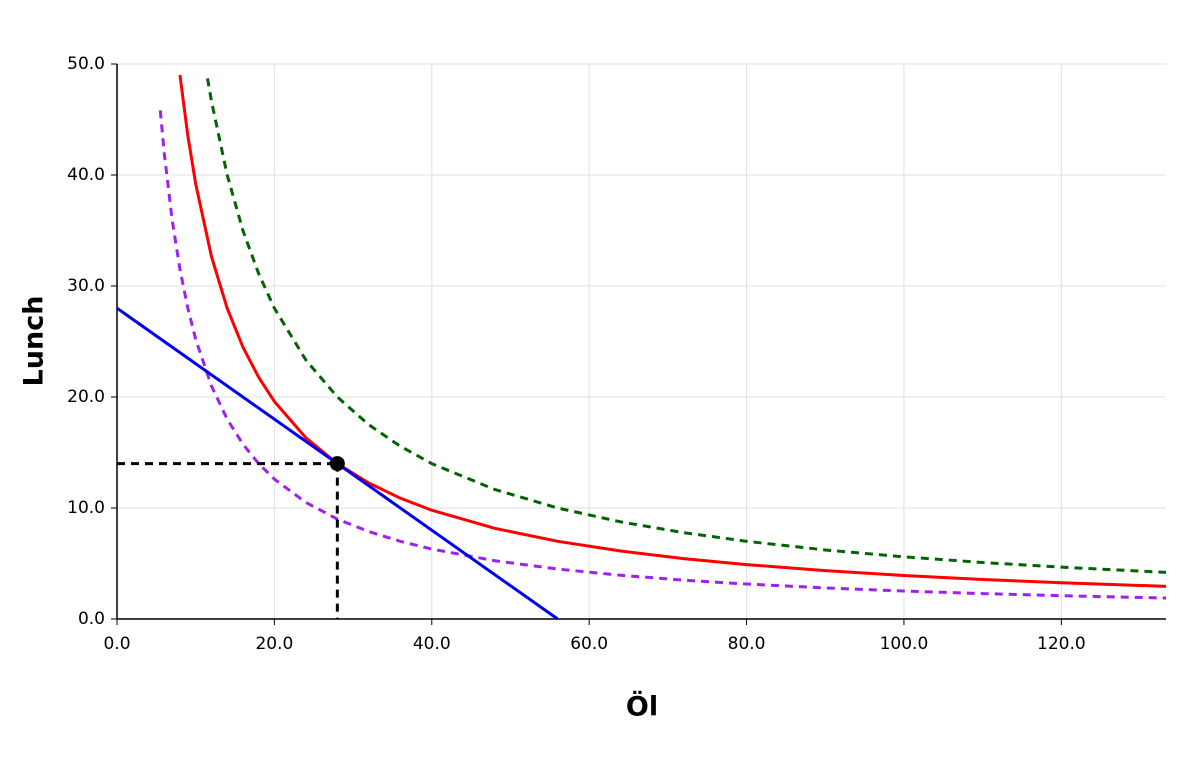 This screenshot has width=1182, height=775. Describe the element at coordinates (86, 286) in the screenshot. I see `y-tick-label: 30.0` at that location.